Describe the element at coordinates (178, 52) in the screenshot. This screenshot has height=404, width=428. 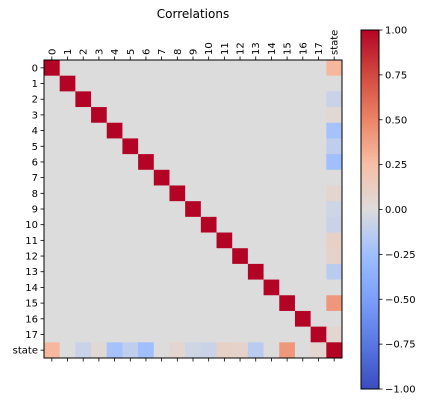
I see `x-tick-label: 8` at that location.